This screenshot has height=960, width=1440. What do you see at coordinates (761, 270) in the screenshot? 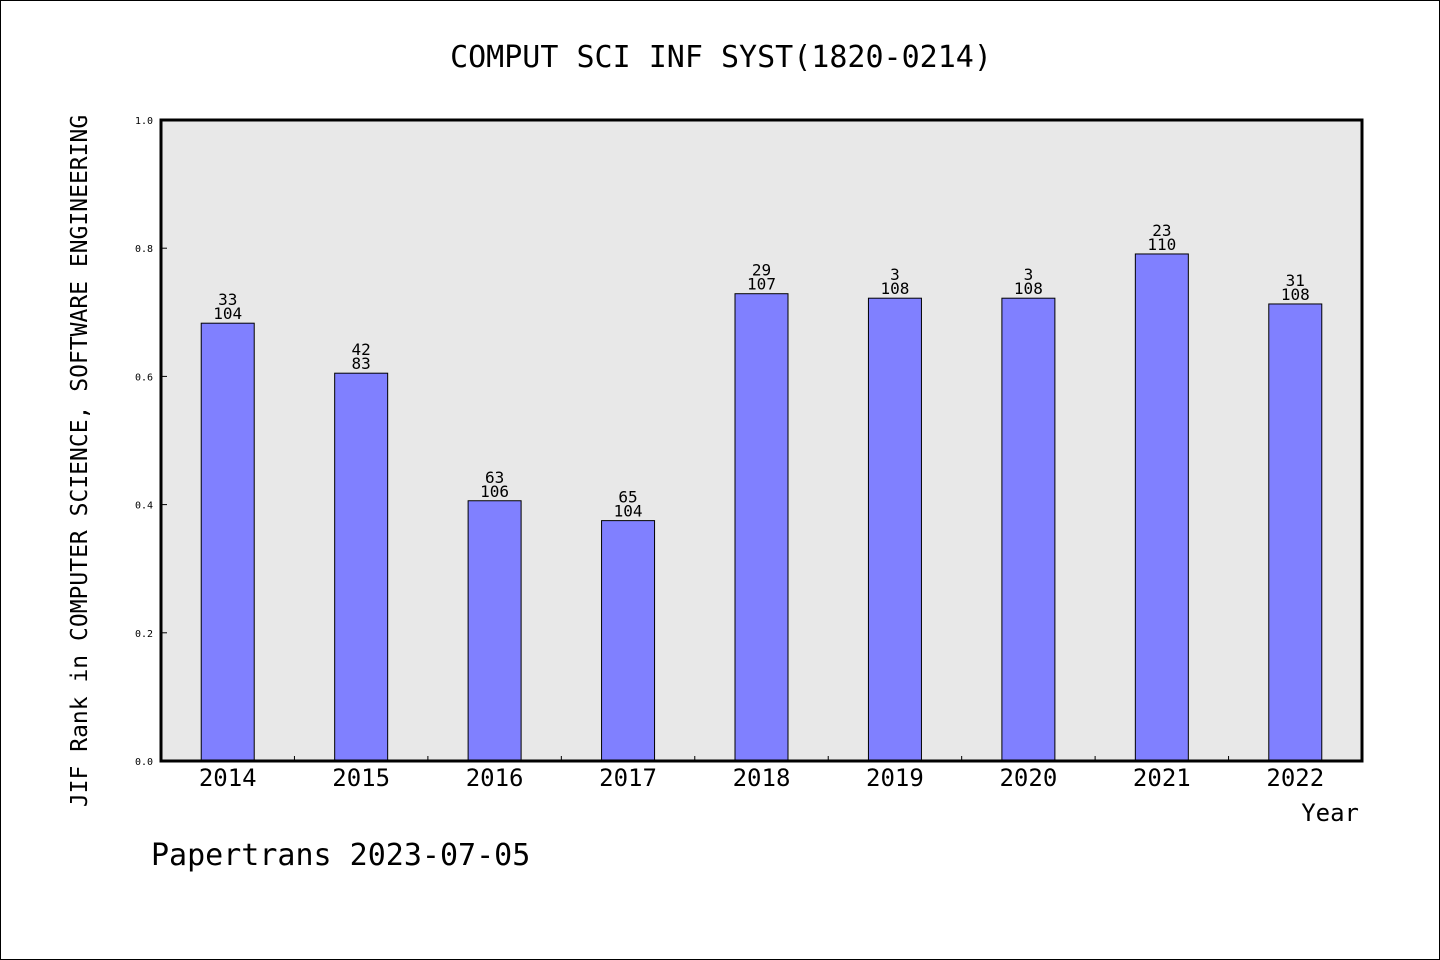
I see `bar-rank-label: 29` at bounding box center [761, 270].